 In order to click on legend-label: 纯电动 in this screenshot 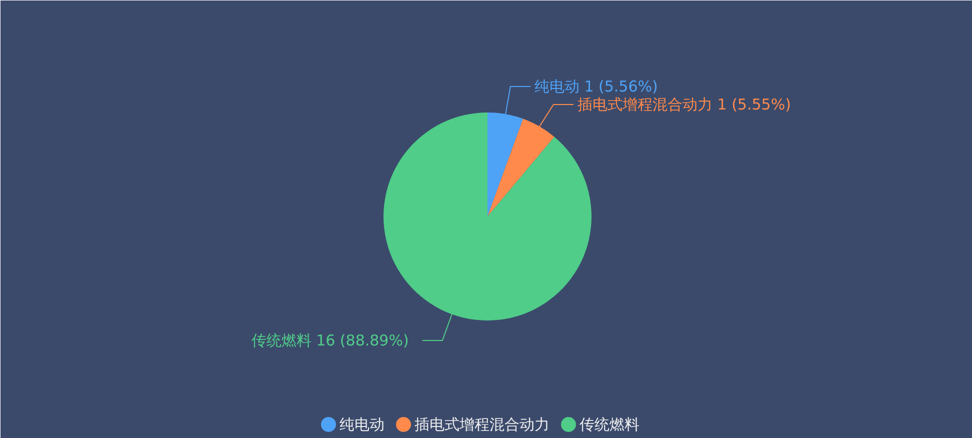, I will do `click(362, 425)`.